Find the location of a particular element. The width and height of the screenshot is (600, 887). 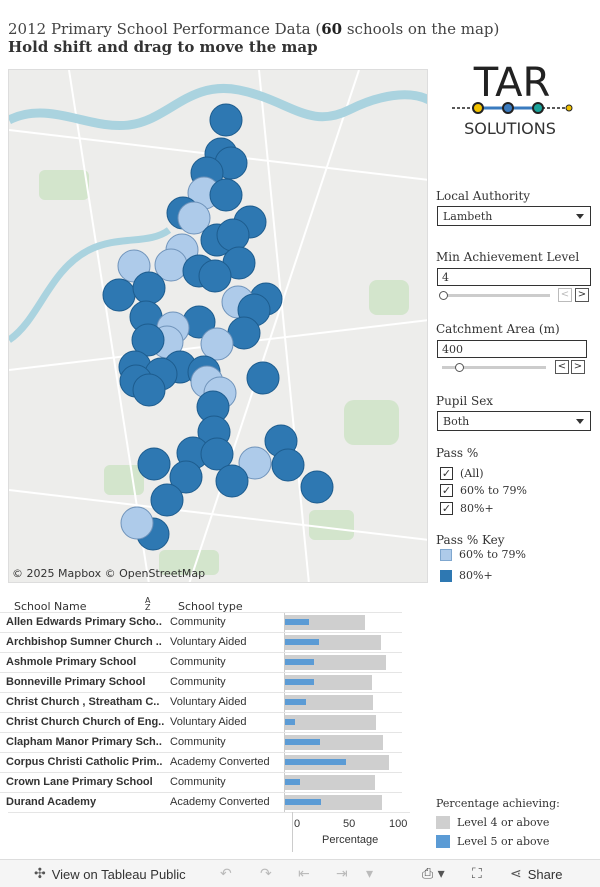

pass-option-80-plus: ✓ 80%+ is located at coordinates (467, 508).